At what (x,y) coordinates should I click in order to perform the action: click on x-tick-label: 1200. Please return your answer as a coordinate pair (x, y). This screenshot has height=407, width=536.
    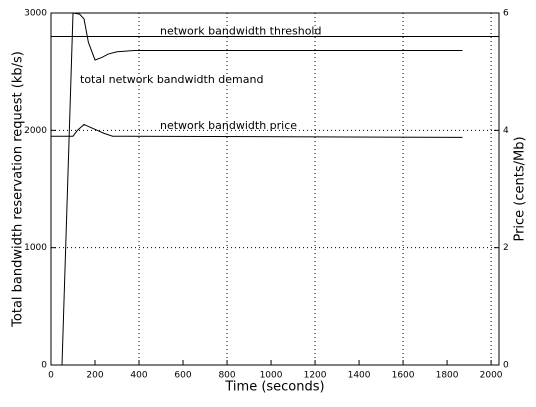
    Looking at the image, I should click on (315, 376).